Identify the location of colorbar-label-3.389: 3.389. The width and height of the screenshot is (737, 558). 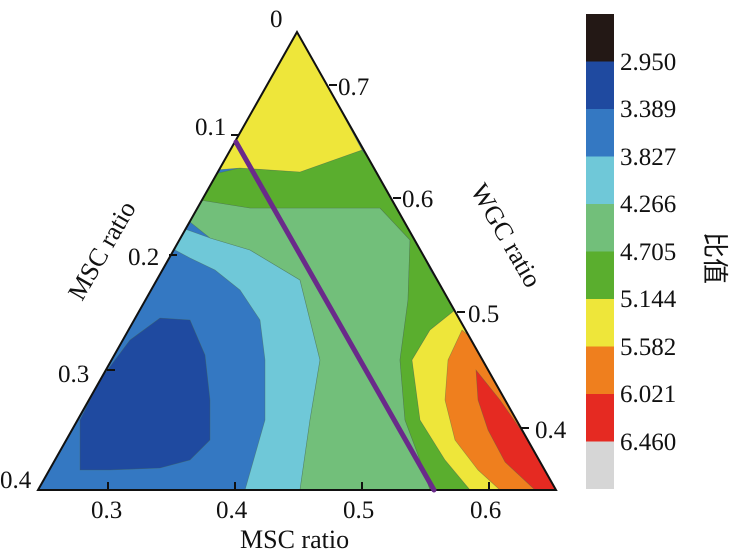
(648, 109).